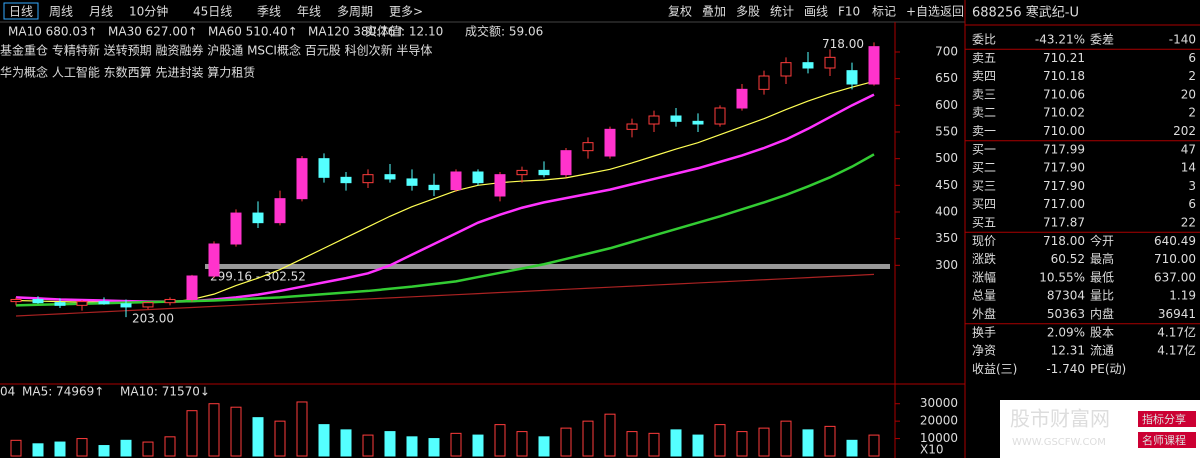 The image size is (1200, 458). Describe the element at coordinates (984, 276) in the screenshot. I see `quote-label: 涨幅` at that location.